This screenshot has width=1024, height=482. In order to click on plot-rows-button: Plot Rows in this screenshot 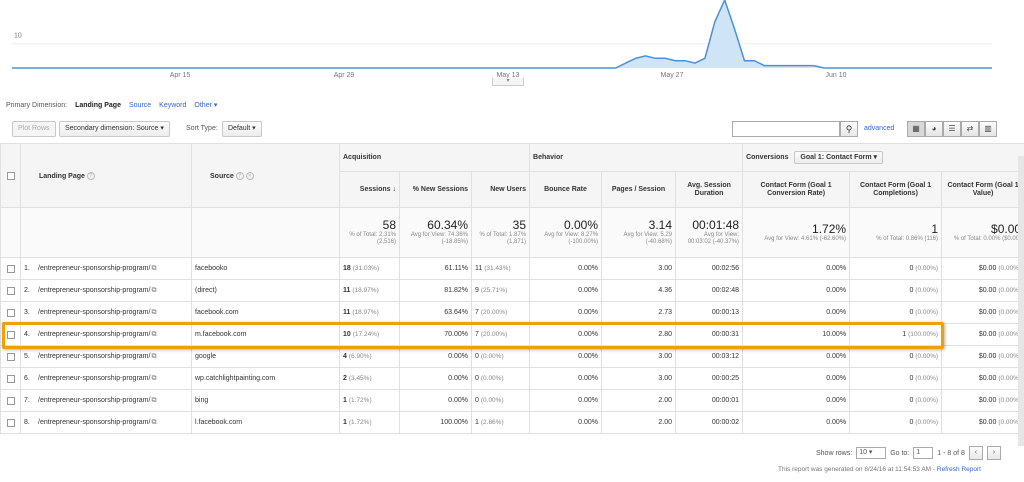, I will do `click(34, 129)`.